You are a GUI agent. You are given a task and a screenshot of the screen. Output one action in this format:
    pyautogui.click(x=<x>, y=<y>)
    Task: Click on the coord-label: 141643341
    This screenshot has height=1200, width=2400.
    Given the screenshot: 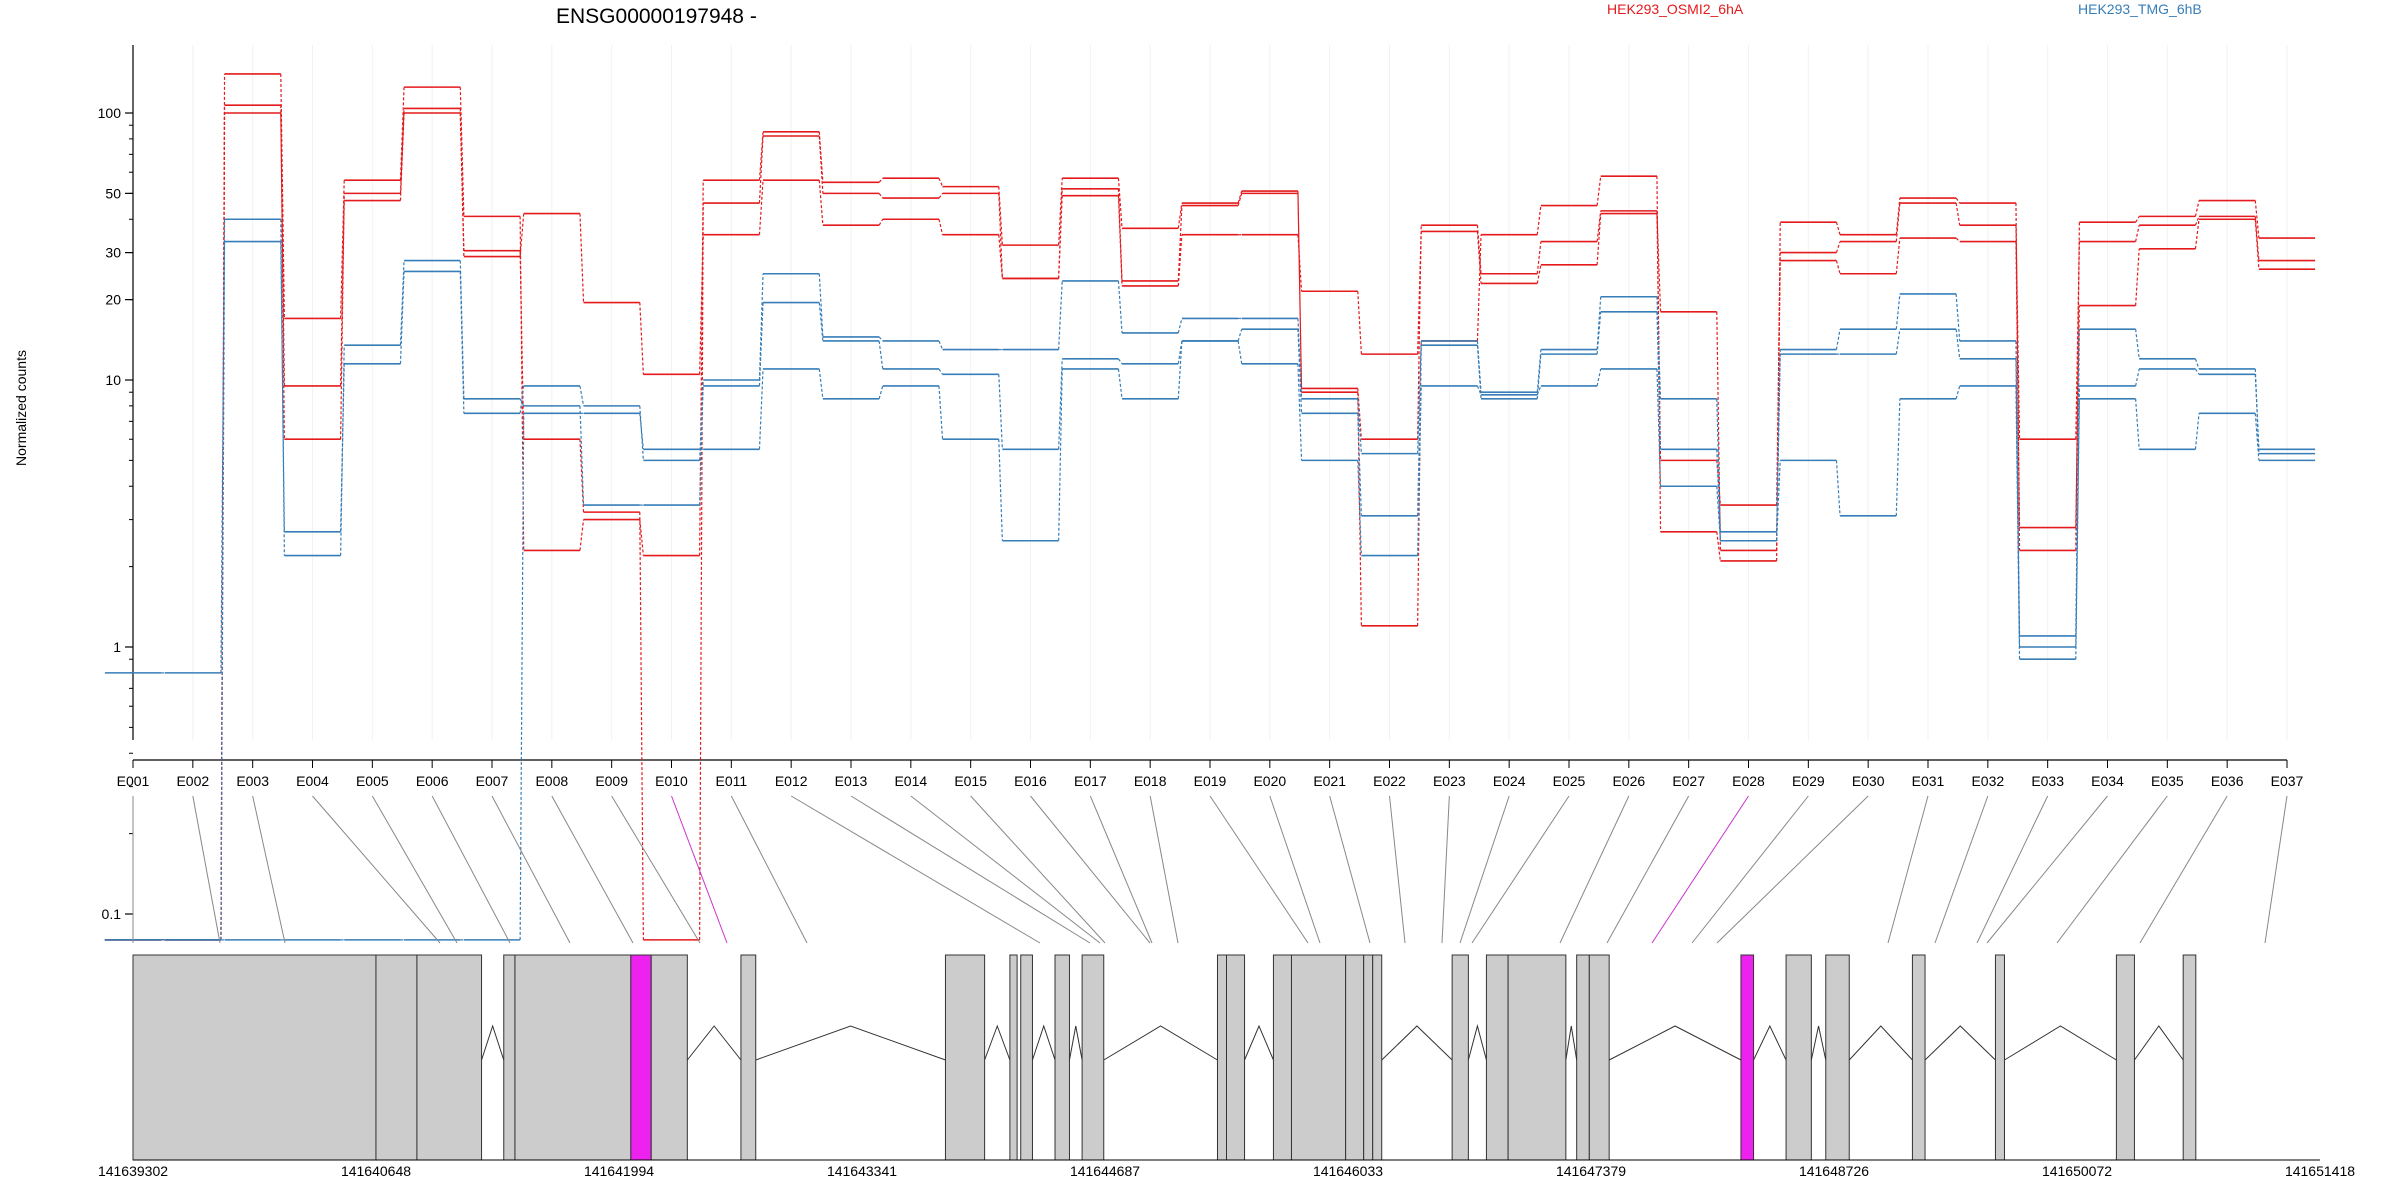 What is the action you would take?
    pyautogui.click(x=862, y=1171)
    